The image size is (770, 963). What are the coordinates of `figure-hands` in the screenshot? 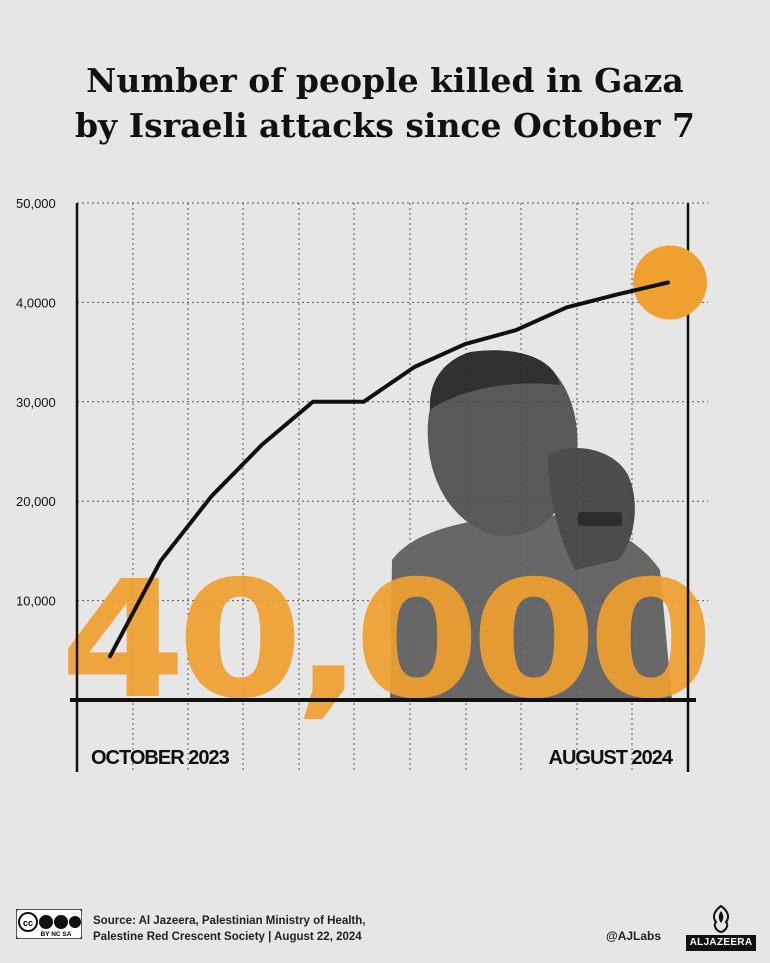 It's located at (591, 508).